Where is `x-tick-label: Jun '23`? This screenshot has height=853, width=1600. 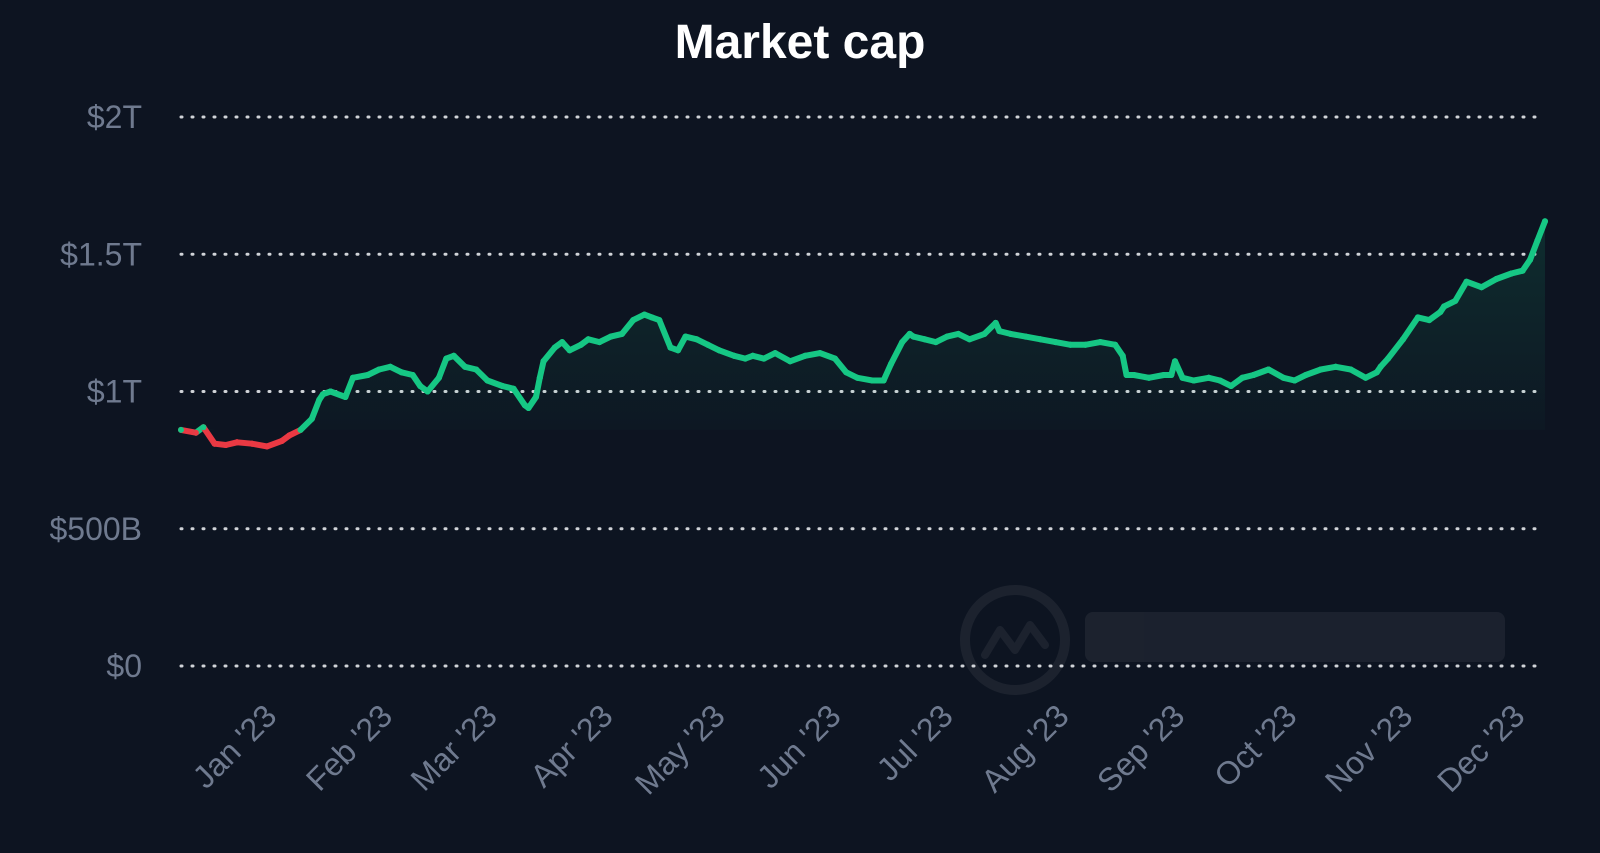 x-tick-label: Jun '23 is located at coordinates (799, 746).